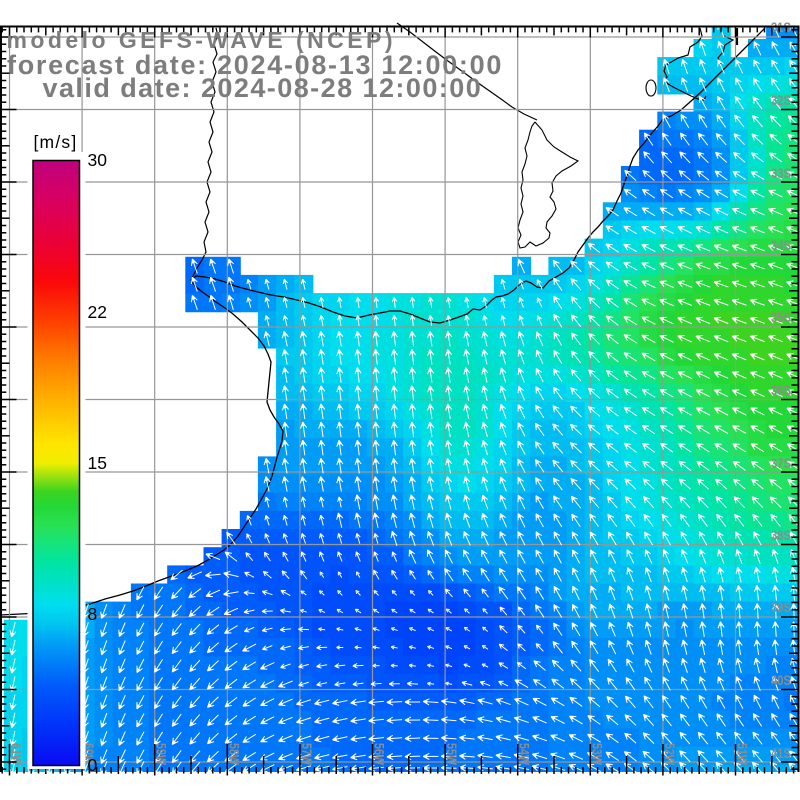 The height and width of the screenshot is (800, 800). Describe the element at coordinates (781, 100) in the screenshot. I see `svg-text: 32S` at that location.